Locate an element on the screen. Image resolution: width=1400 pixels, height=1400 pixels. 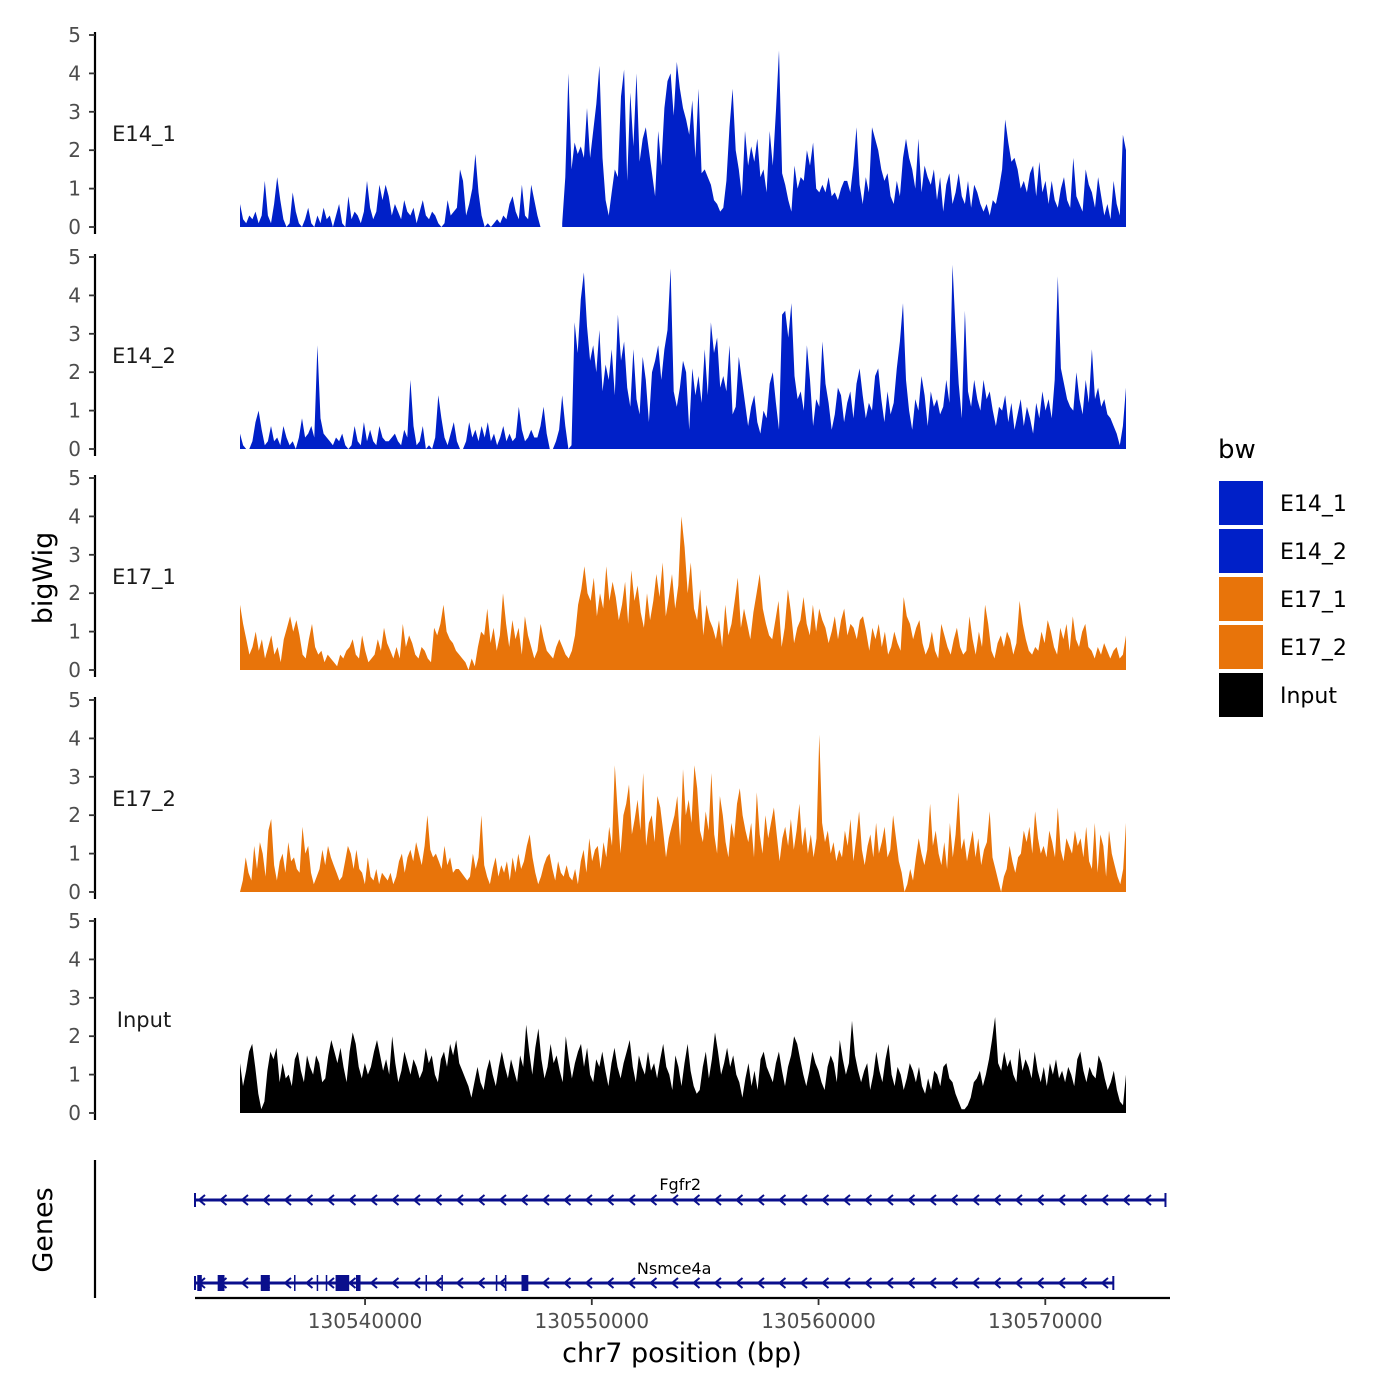
x-tick-label: 130550000 is located at coordinates (592, 1321).